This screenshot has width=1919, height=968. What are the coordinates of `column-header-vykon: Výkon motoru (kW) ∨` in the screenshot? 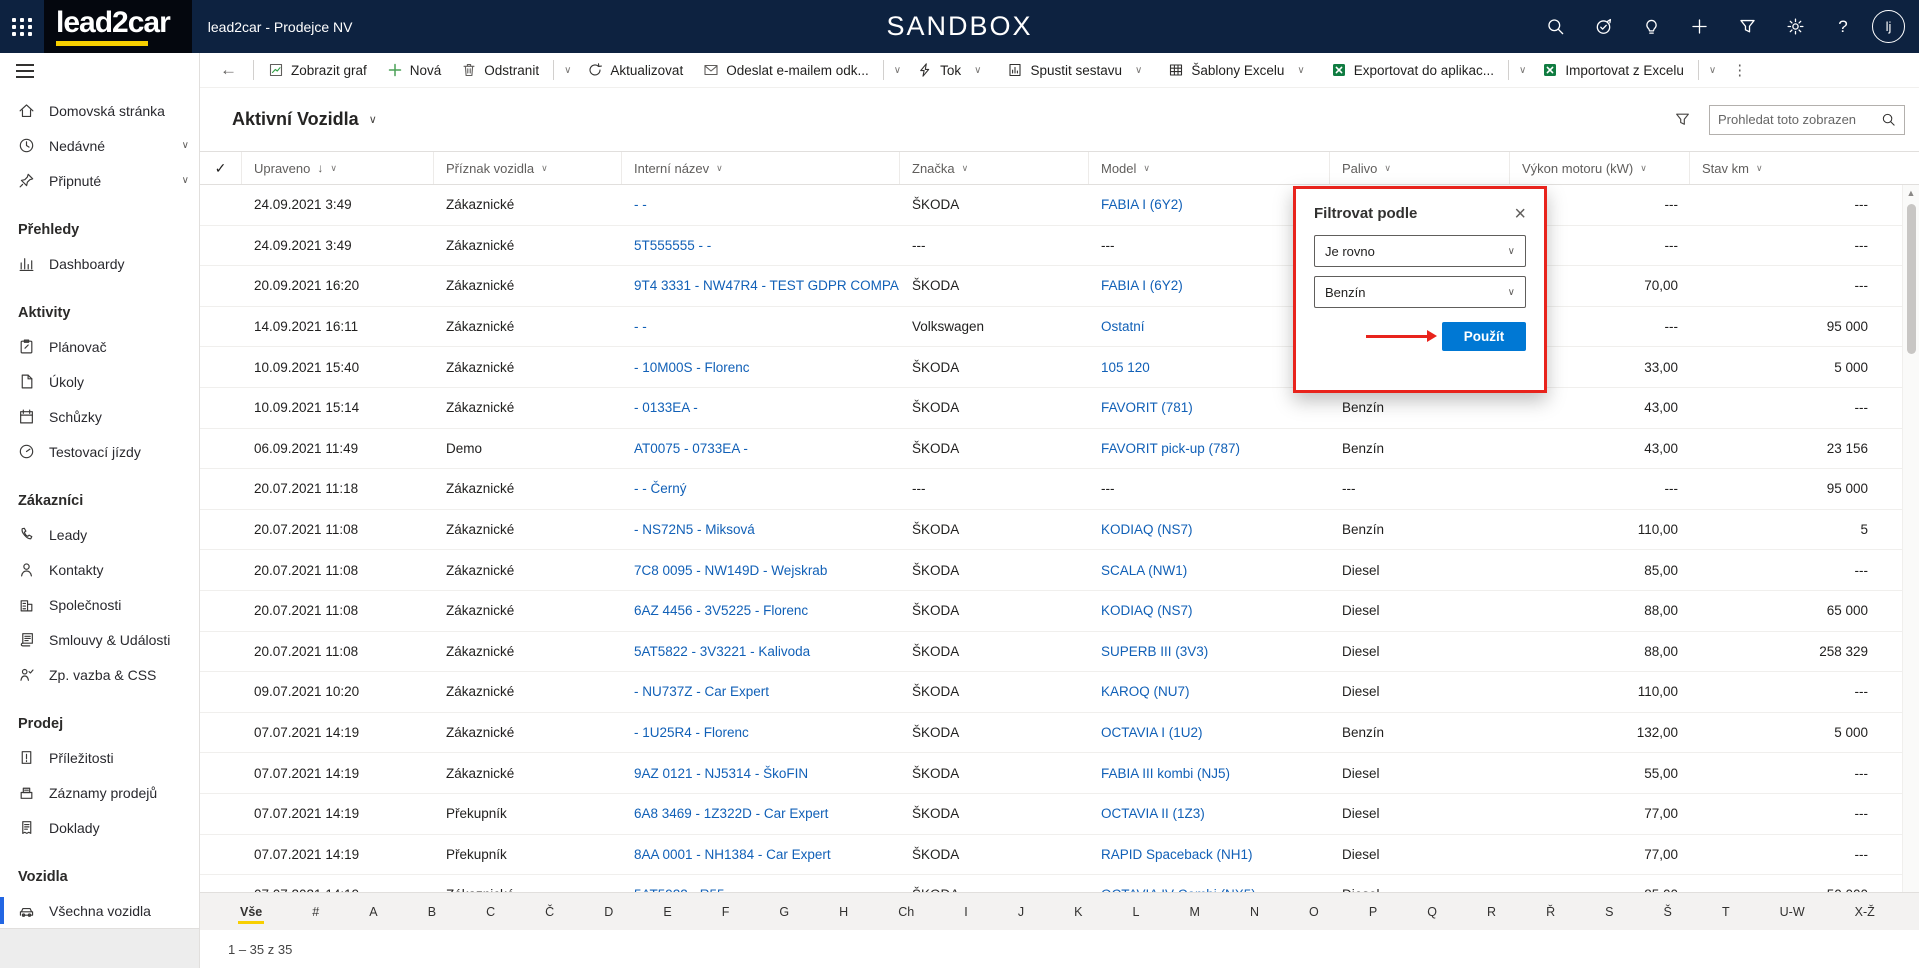 It's located at (1600, 168).